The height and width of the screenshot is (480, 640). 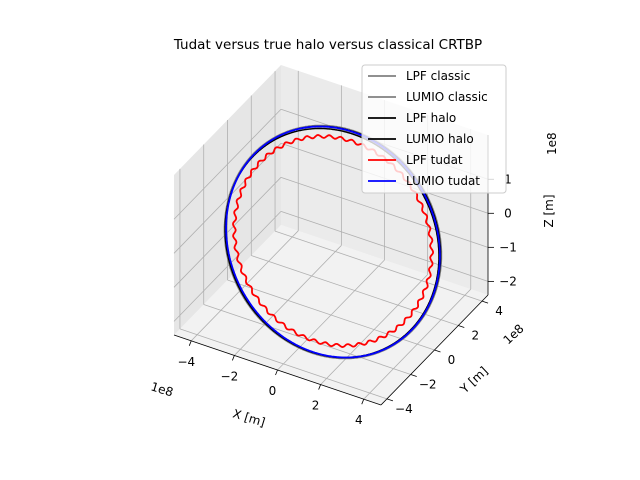 What do you see at coordinates (273, 391) in the screenshot?
I see `x-tick-label: 0` at bounding box center [273, 391].